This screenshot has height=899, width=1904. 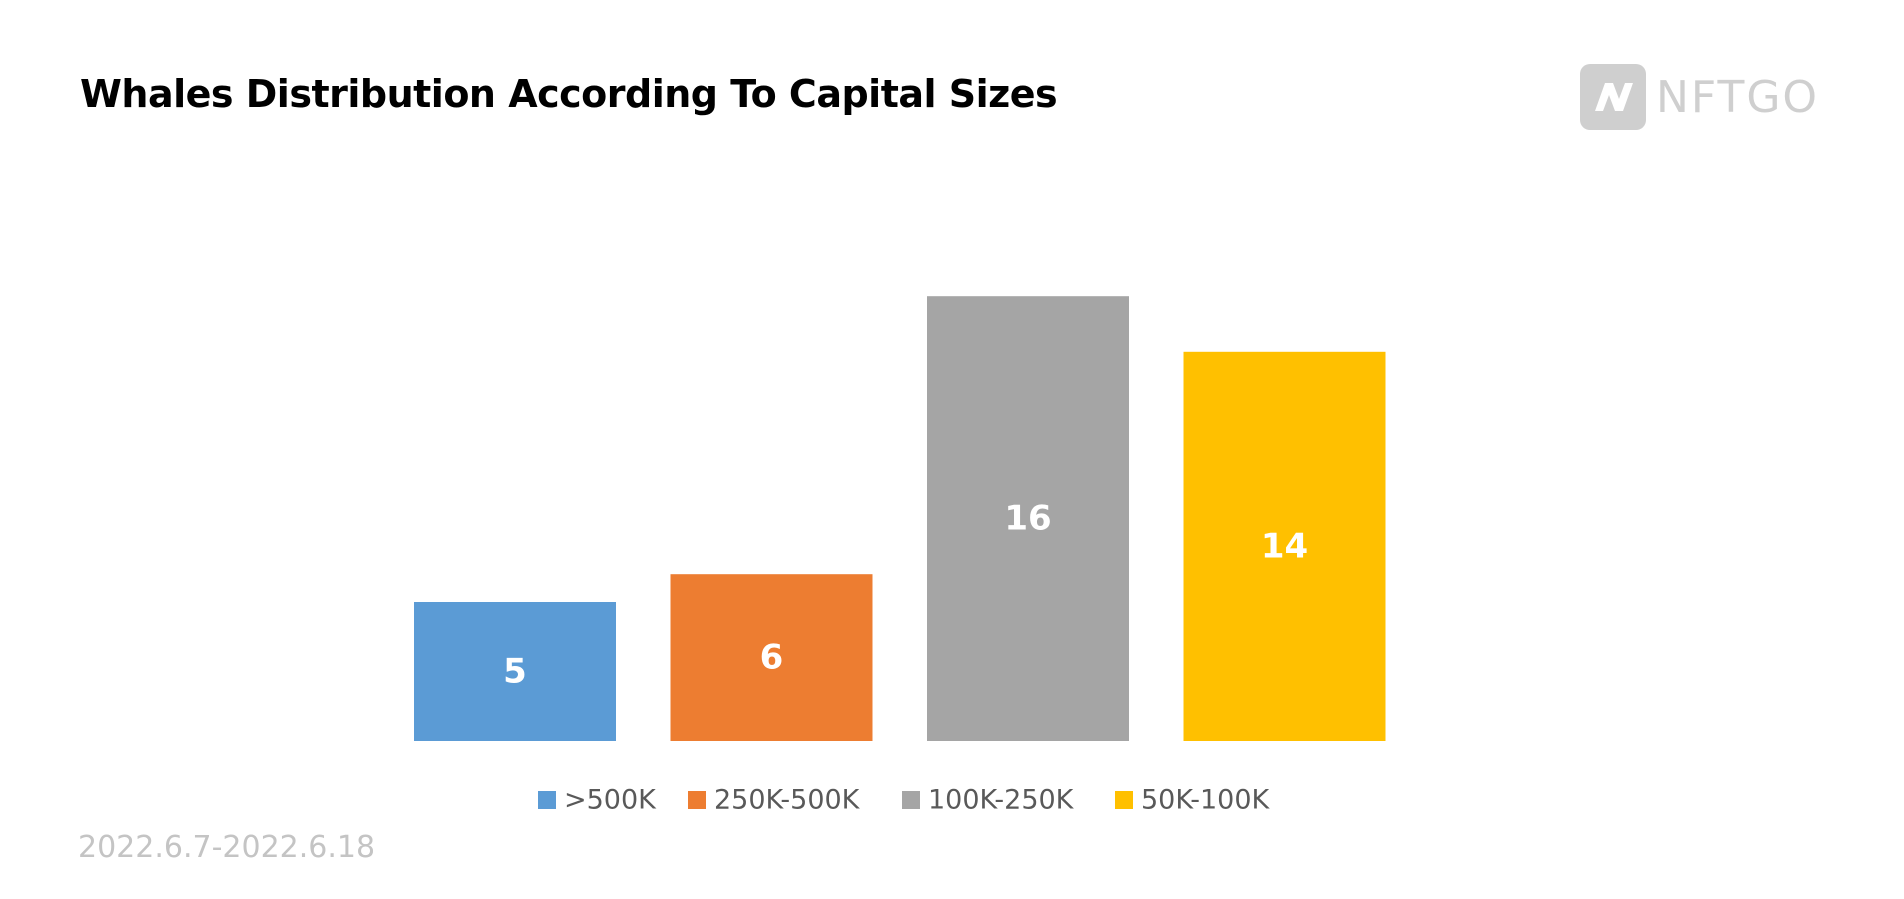 What do you see at coordinates (227, 847) in the screenshot?
I see `date-range: 2022.6.7-2022.6.18` at bounding box center [227, 847].